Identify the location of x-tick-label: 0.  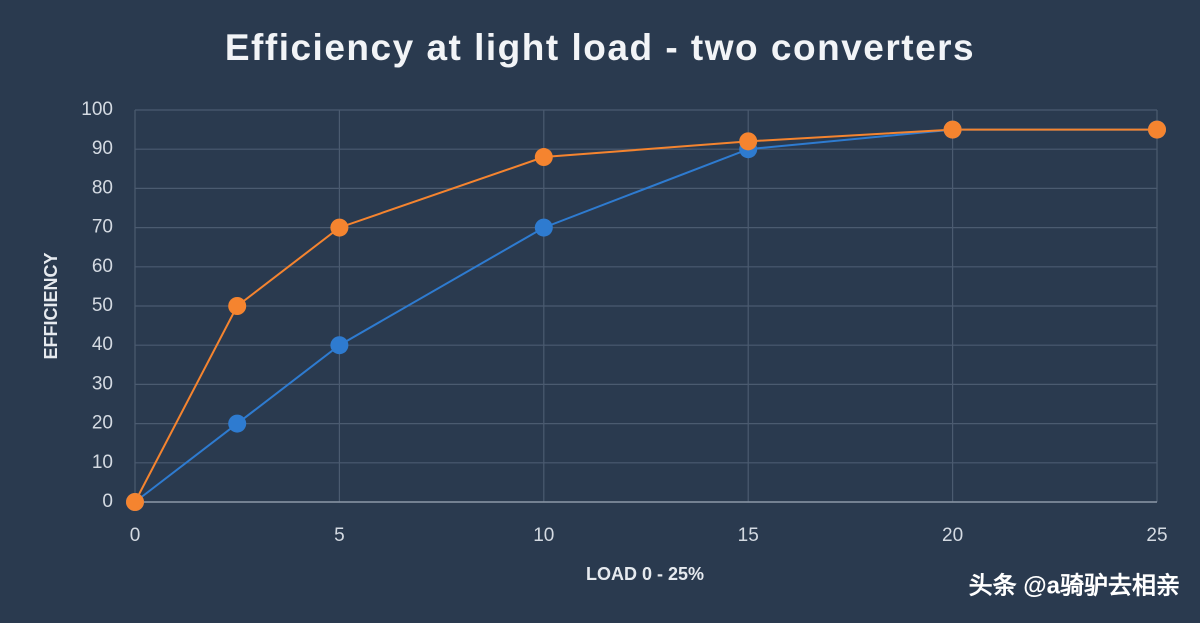
(135, 535).